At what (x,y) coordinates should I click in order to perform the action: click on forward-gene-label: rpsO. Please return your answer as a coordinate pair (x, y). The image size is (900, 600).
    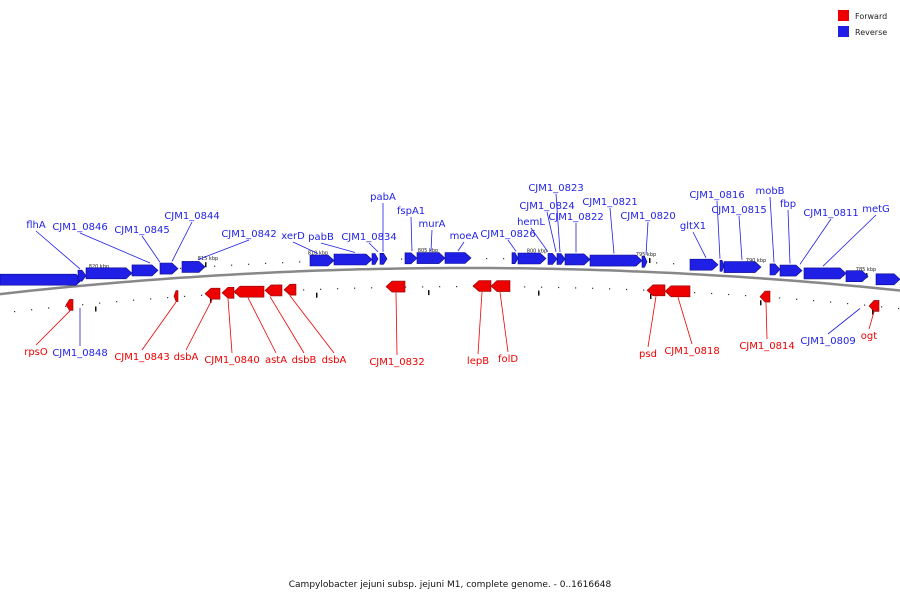
    Looking at the image, I should click on (36, 352).